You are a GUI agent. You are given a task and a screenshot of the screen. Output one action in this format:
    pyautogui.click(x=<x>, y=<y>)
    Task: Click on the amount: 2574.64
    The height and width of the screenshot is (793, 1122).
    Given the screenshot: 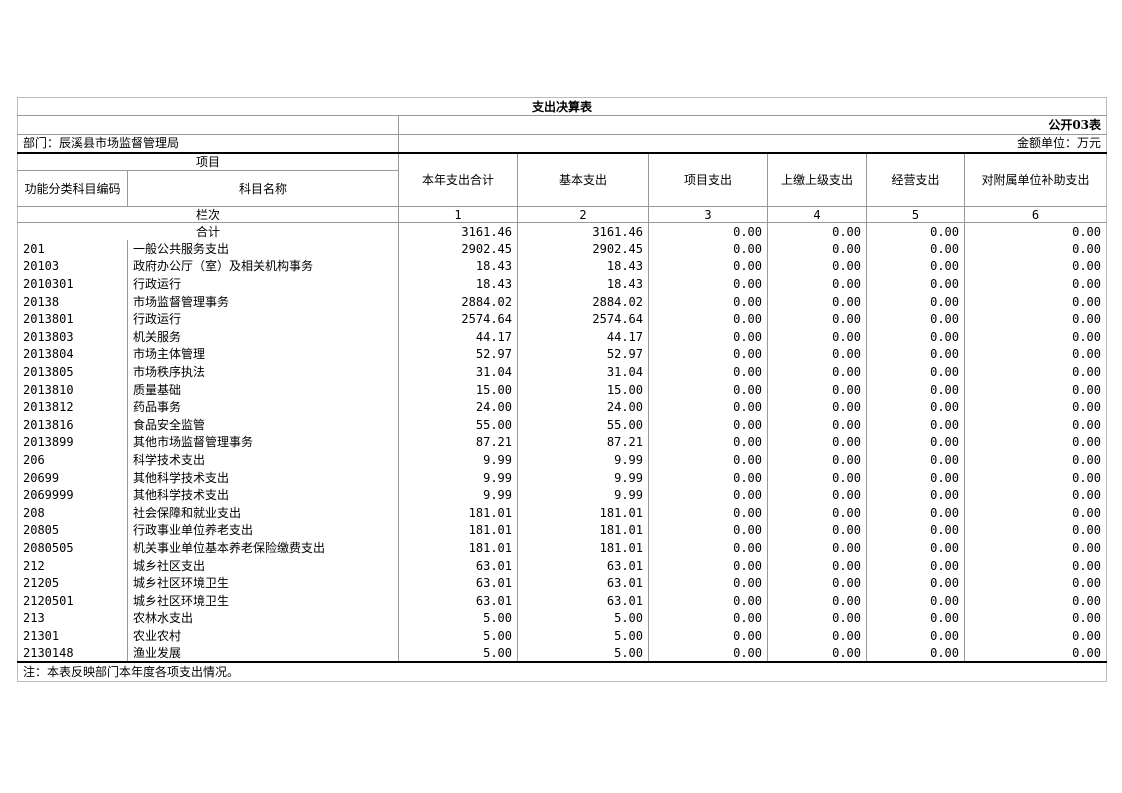 What is the action you would take?
    pyautogui.click(x=583, y=319)
    